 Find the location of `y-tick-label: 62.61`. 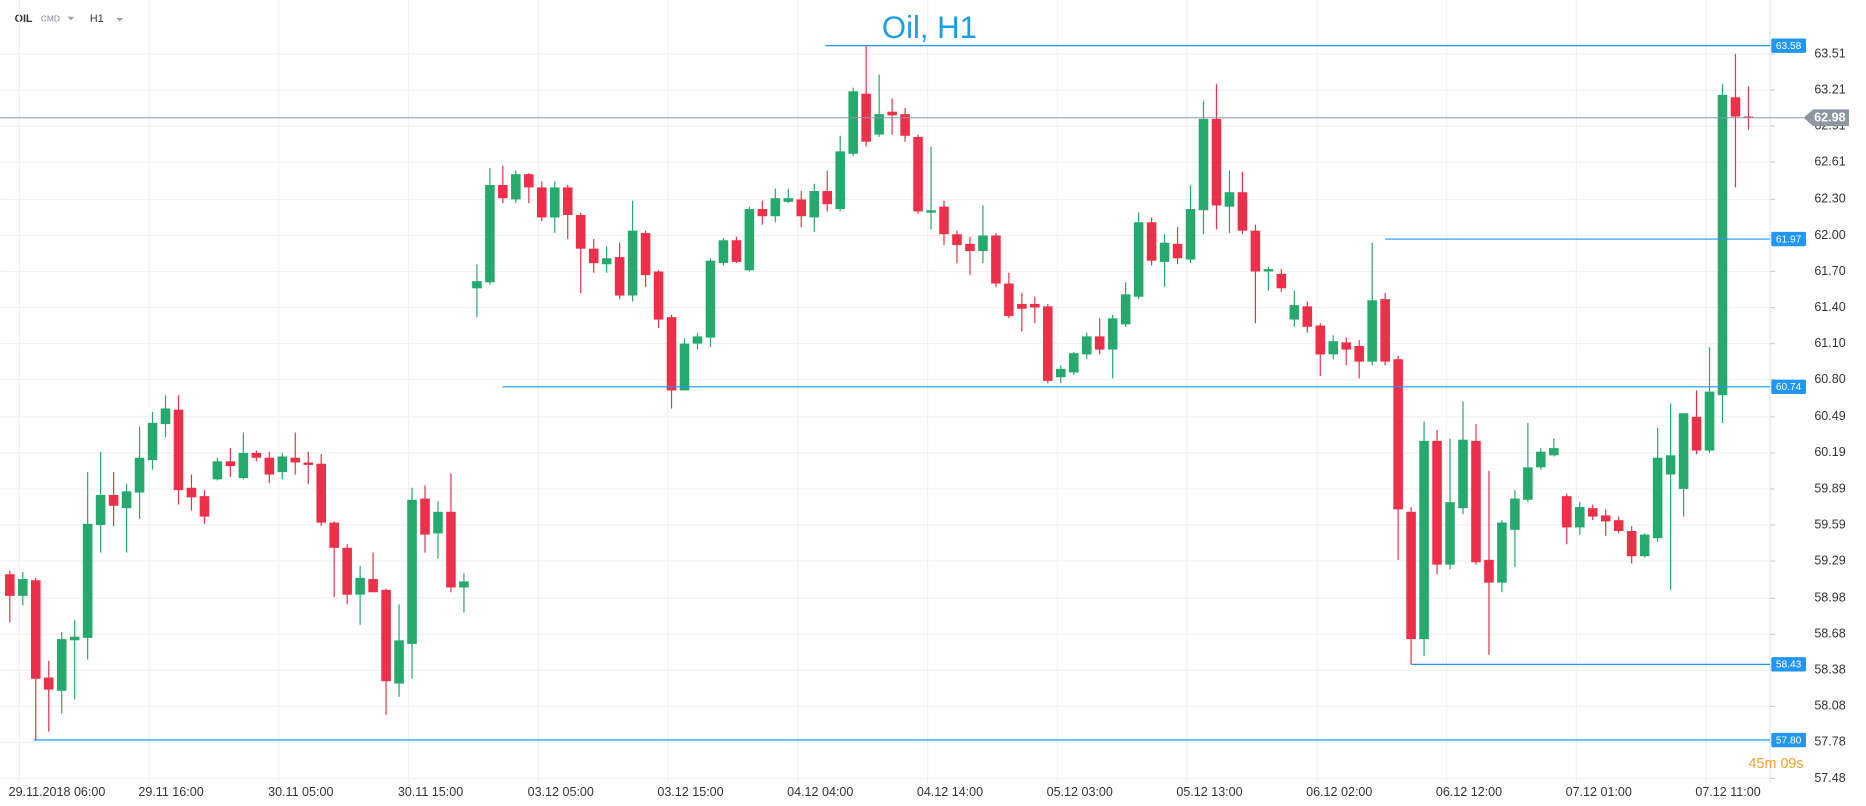

y-tick-label: 62.61 is located at coordinates (1829, 161).